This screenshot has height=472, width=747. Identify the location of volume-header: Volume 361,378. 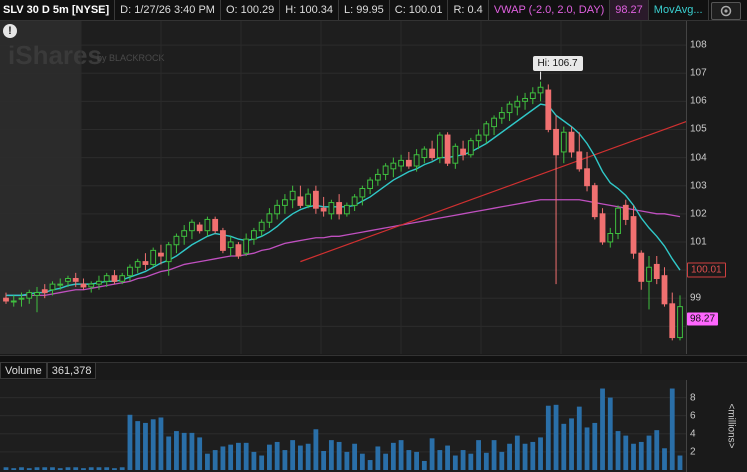
(48, 370).